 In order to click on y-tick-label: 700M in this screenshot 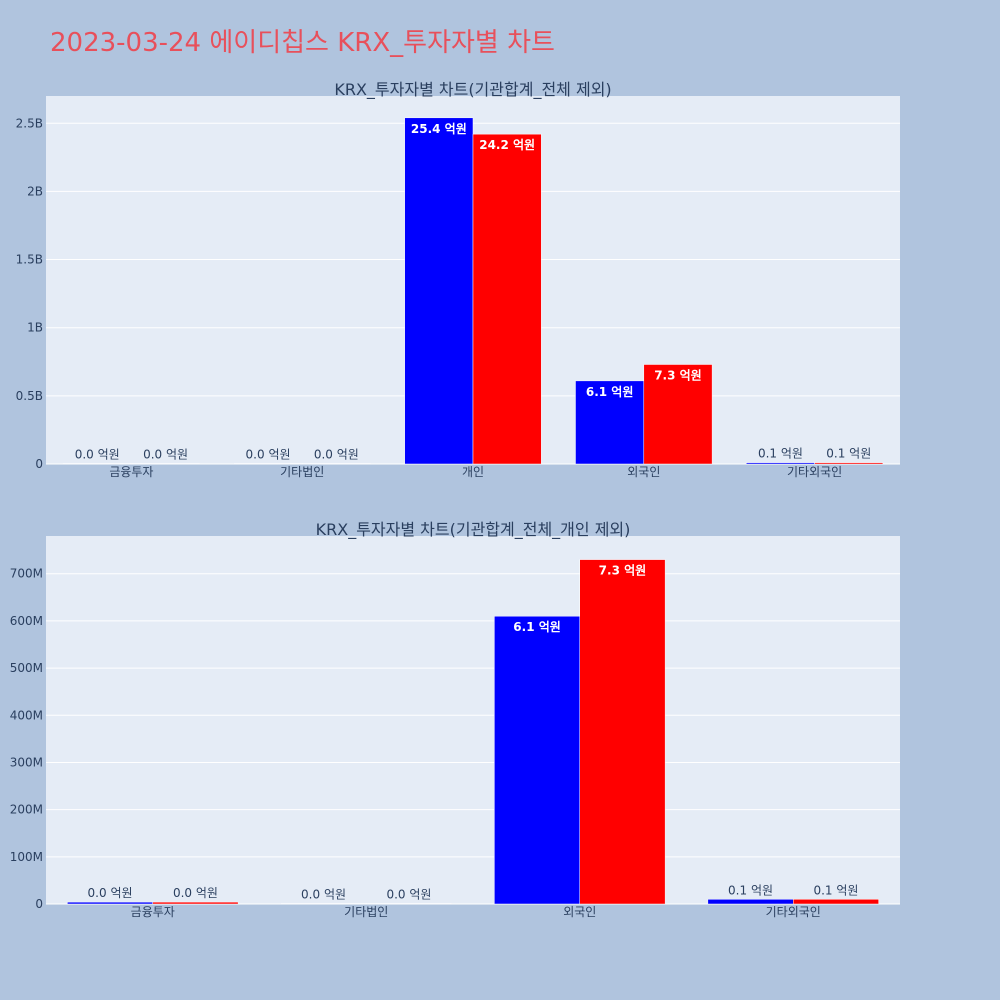, I will do `click(26, 574)`.